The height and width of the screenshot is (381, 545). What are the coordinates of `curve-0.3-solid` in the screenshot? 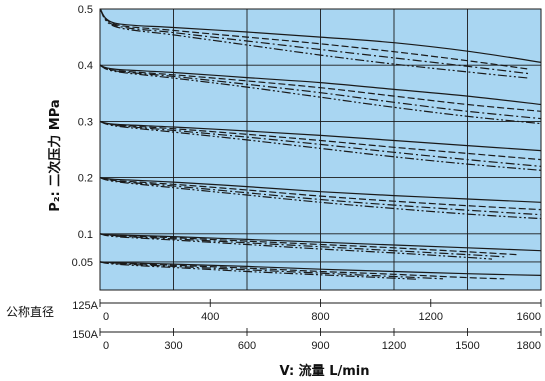 It's located at (320, 136).